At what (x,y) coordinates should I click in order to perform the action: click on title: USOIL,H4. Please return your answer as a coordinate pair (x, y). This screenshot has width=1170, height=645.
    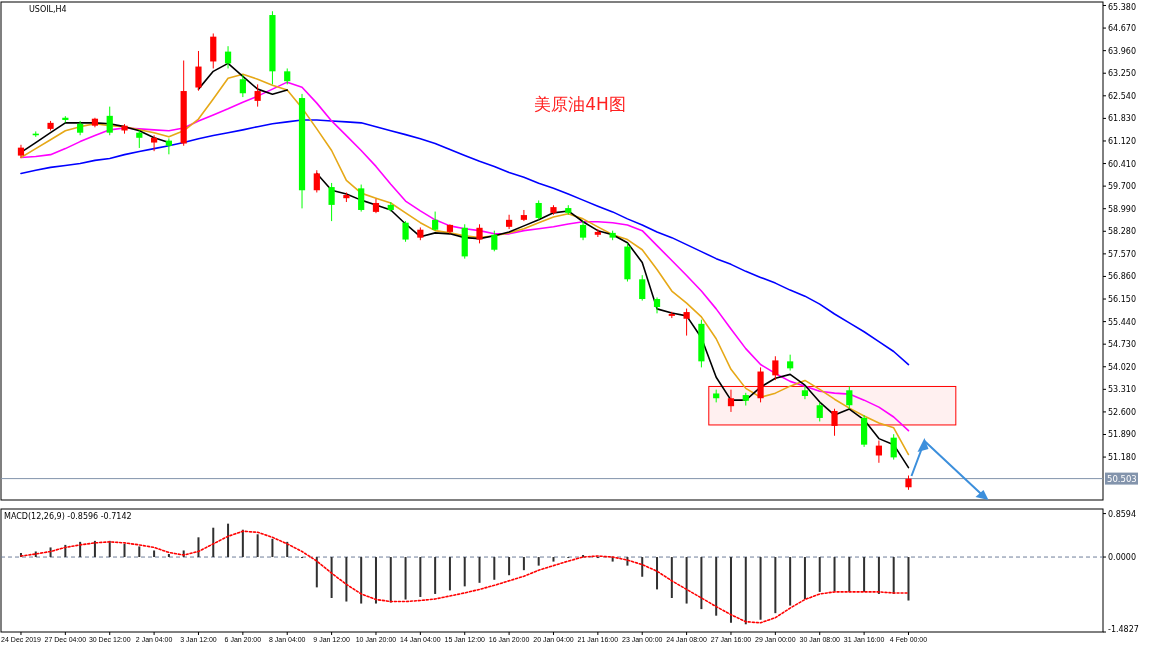
    Looking at the image, I should click on (48, 9).